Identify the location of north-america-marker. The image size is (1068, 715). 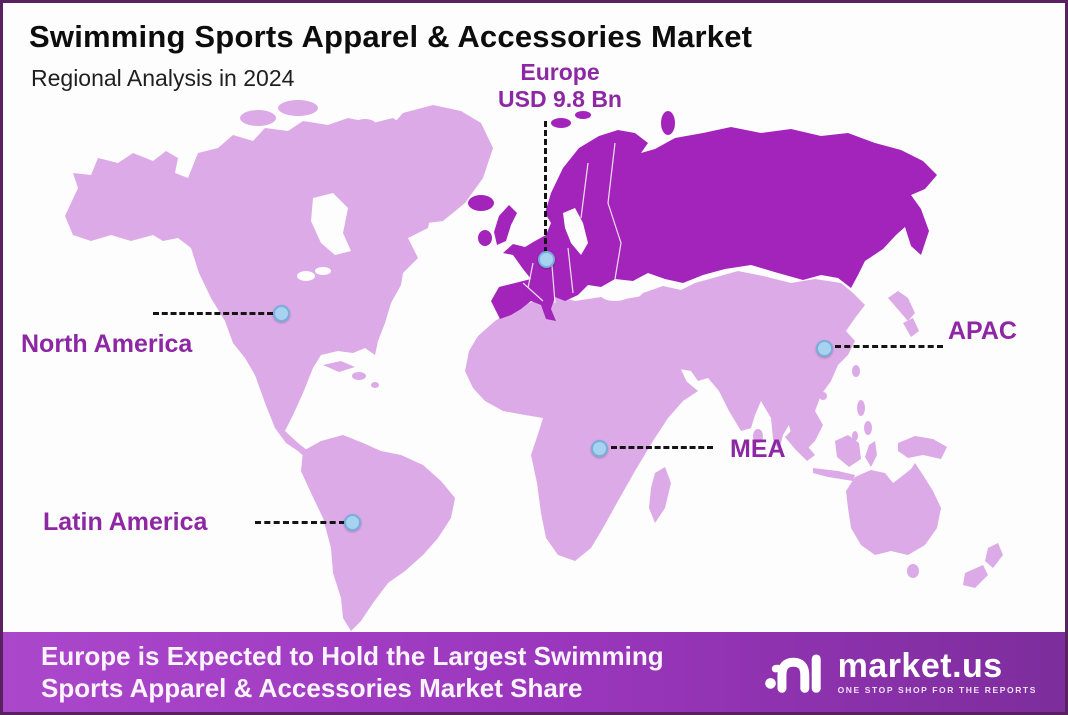
(281, 313).